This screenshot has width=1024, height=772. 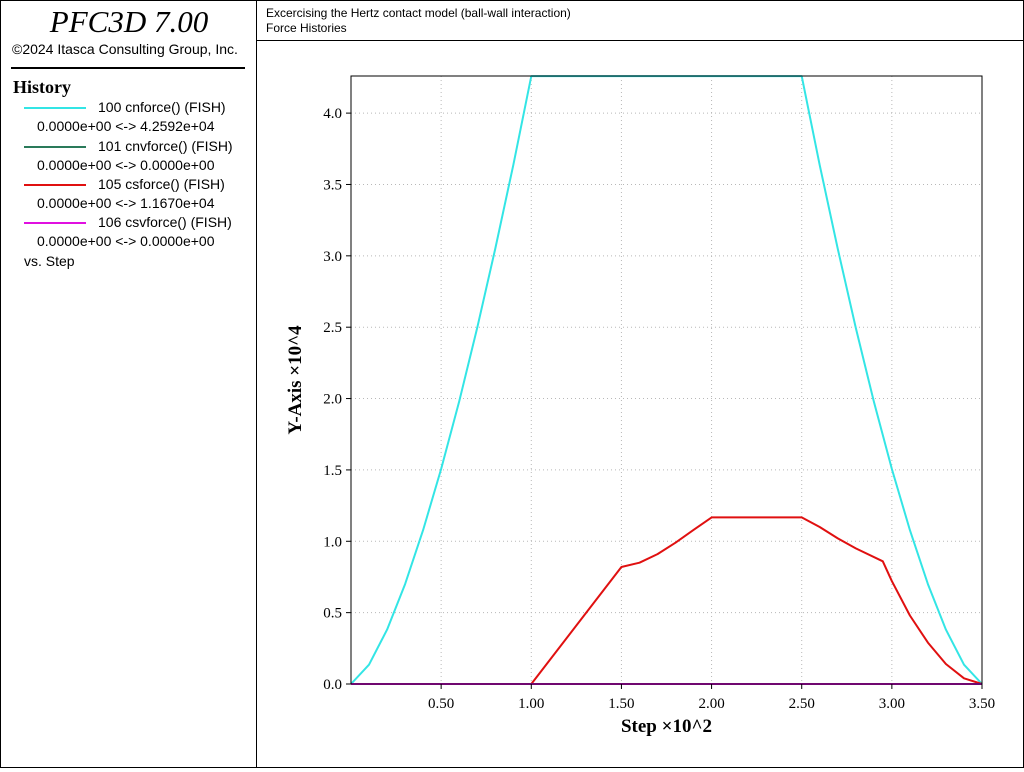 What do you see at coordinates (332, 400) in the screenshot?
I see `y-tick-label-4: 2.0` at bounding box center [332, 400].